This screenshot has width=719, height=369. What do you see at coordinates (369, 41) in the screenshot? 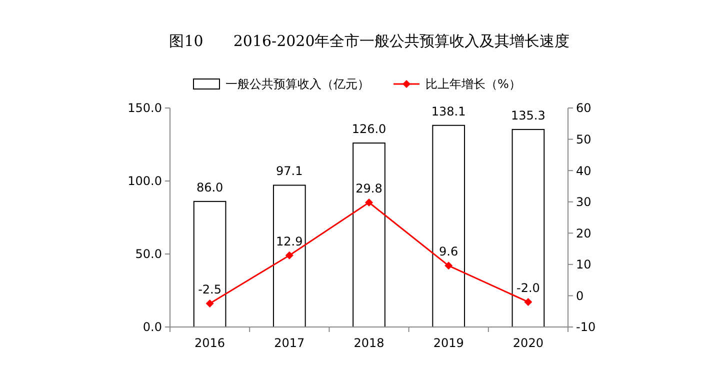
I see `chart-title: 图10 2016-2020年全市一般公共预算收入及其增长速度` at bounding box center [369, 41].